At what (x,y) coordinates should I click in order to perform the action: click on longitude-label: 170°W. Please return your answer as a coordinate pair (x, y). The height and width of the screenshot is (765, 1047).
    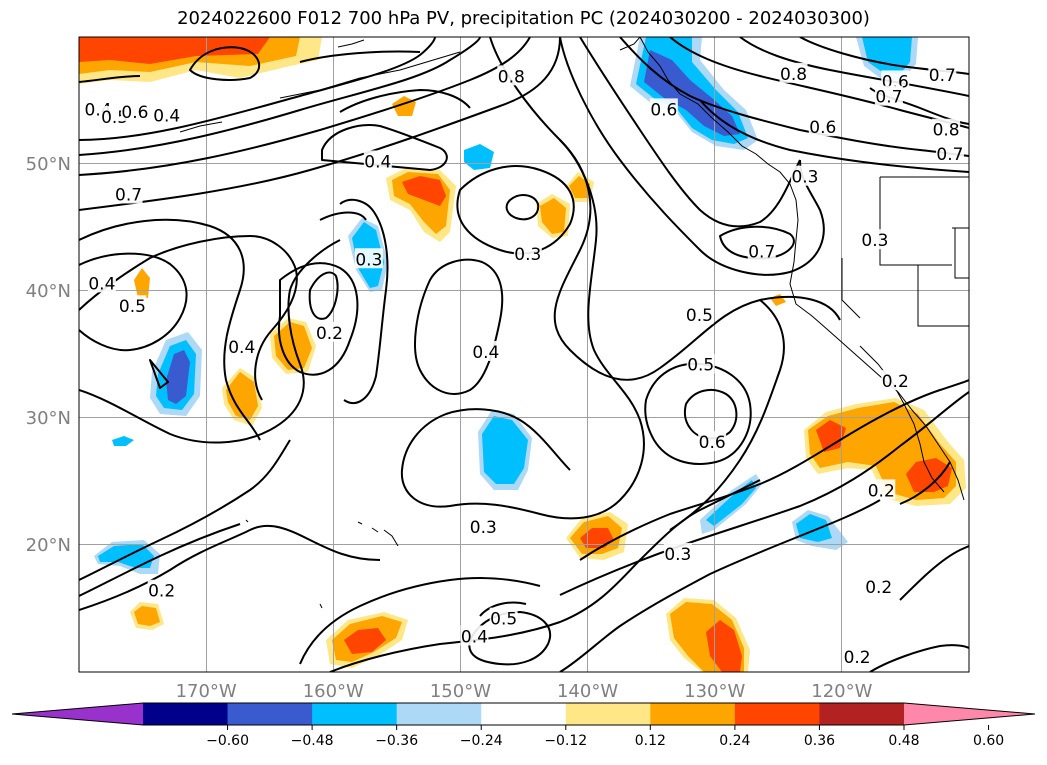
    Looking at the image, I should click on (206, 691).